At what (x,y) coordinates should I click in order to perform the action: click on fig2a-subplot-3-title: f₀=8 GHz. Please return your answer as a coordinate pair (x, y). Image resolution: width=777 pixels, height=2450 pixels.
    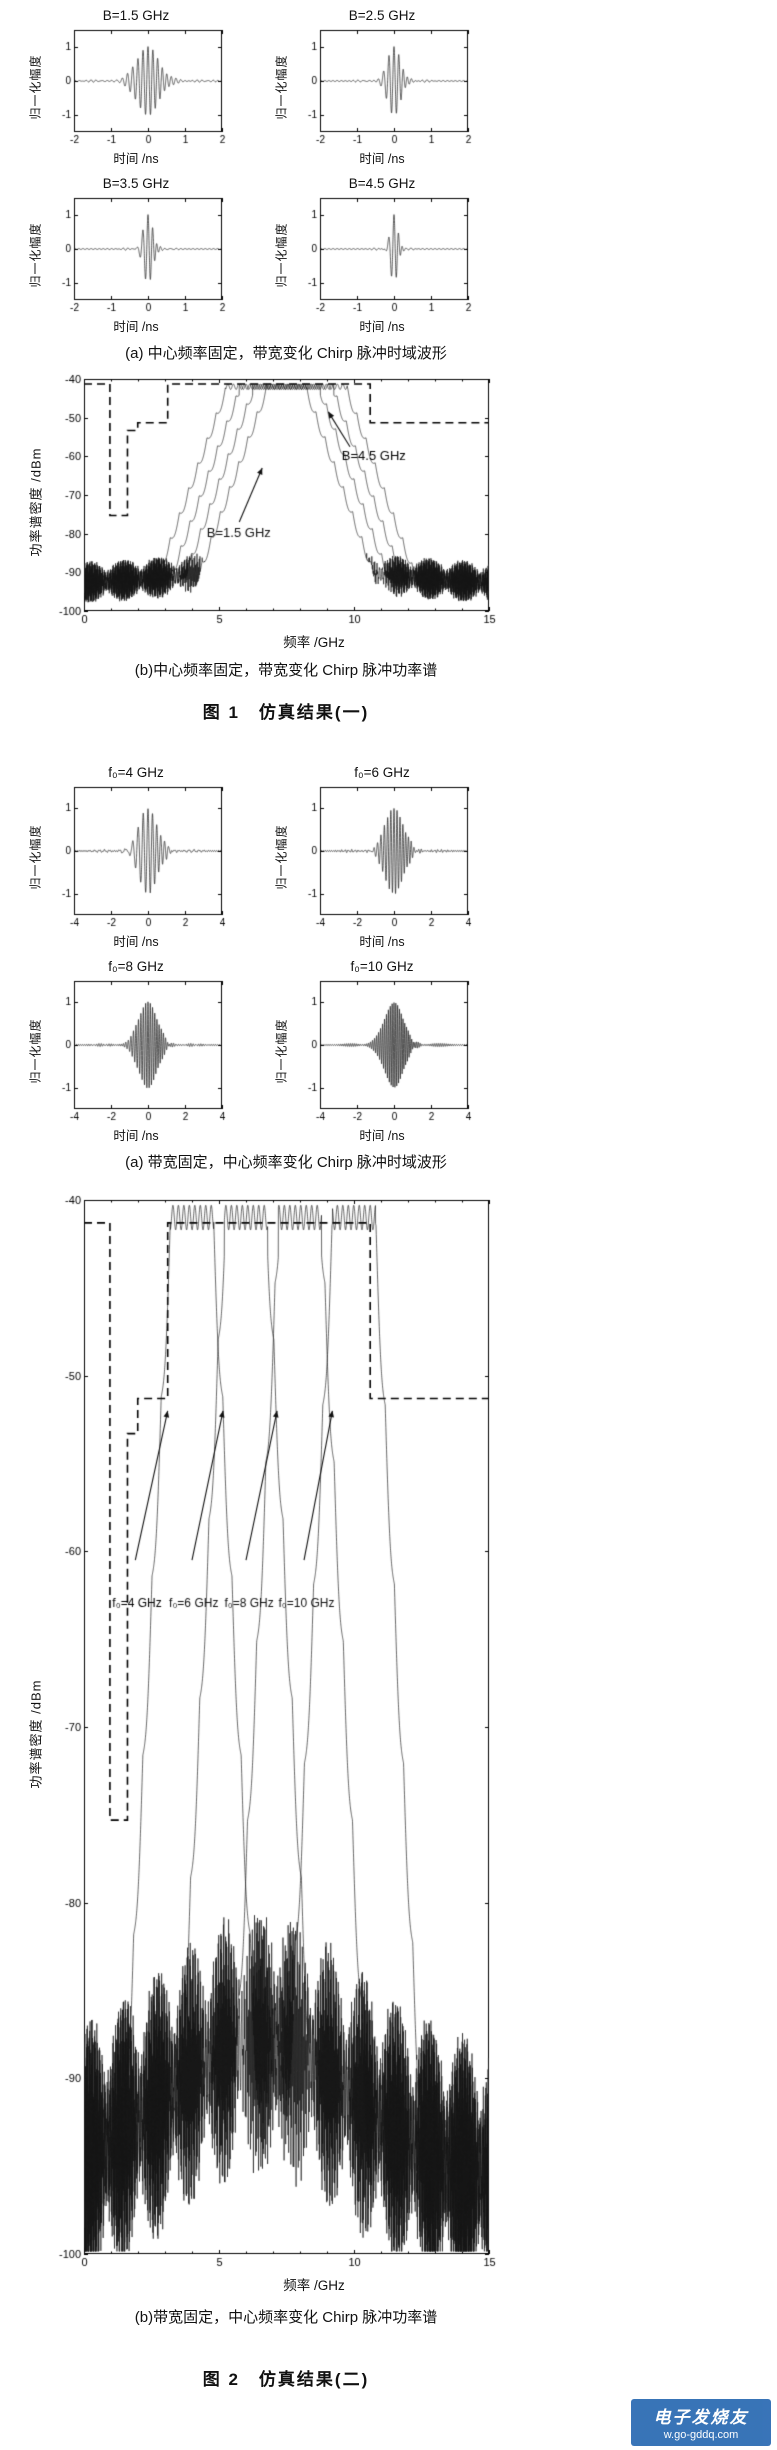
    Looking at the image, I should click on (136, 966).